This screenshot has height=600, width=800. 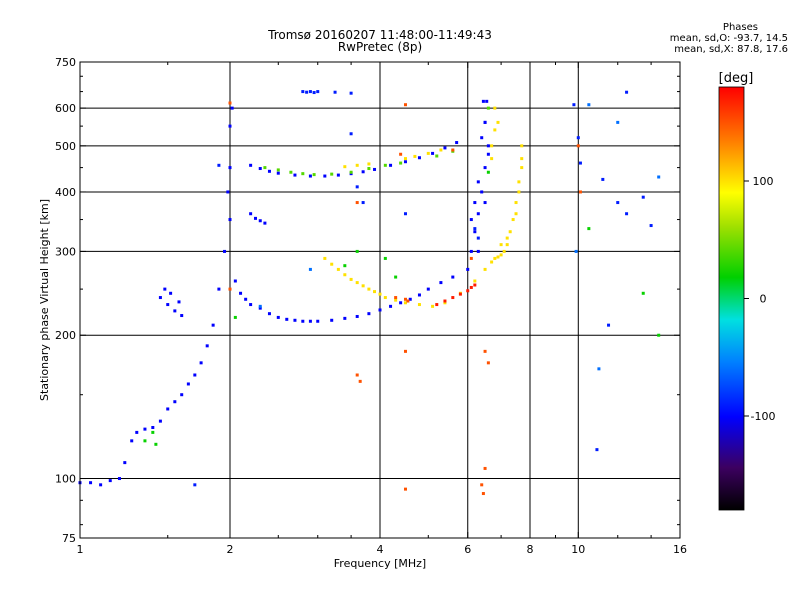 What do you see at coordinates (380, 47) in the screenshot?
I see `chart-subtitle: RwPretec (8p)` at bounding box center [380, 47].